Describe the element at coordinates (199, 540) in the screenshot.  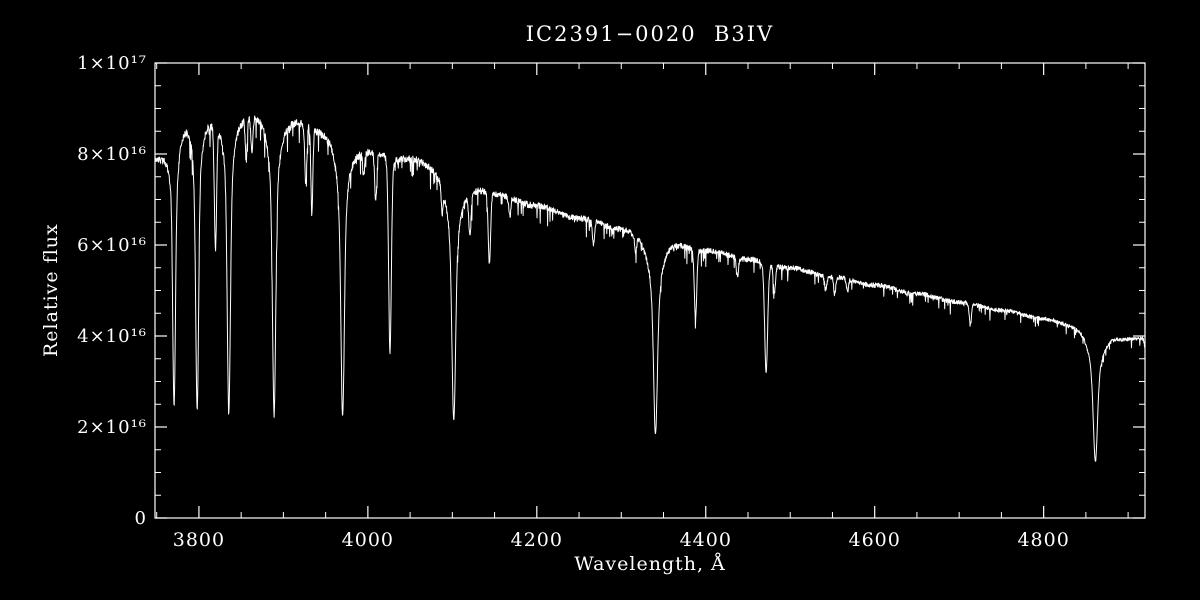
I see `x-tick-label: 3800` at that location.